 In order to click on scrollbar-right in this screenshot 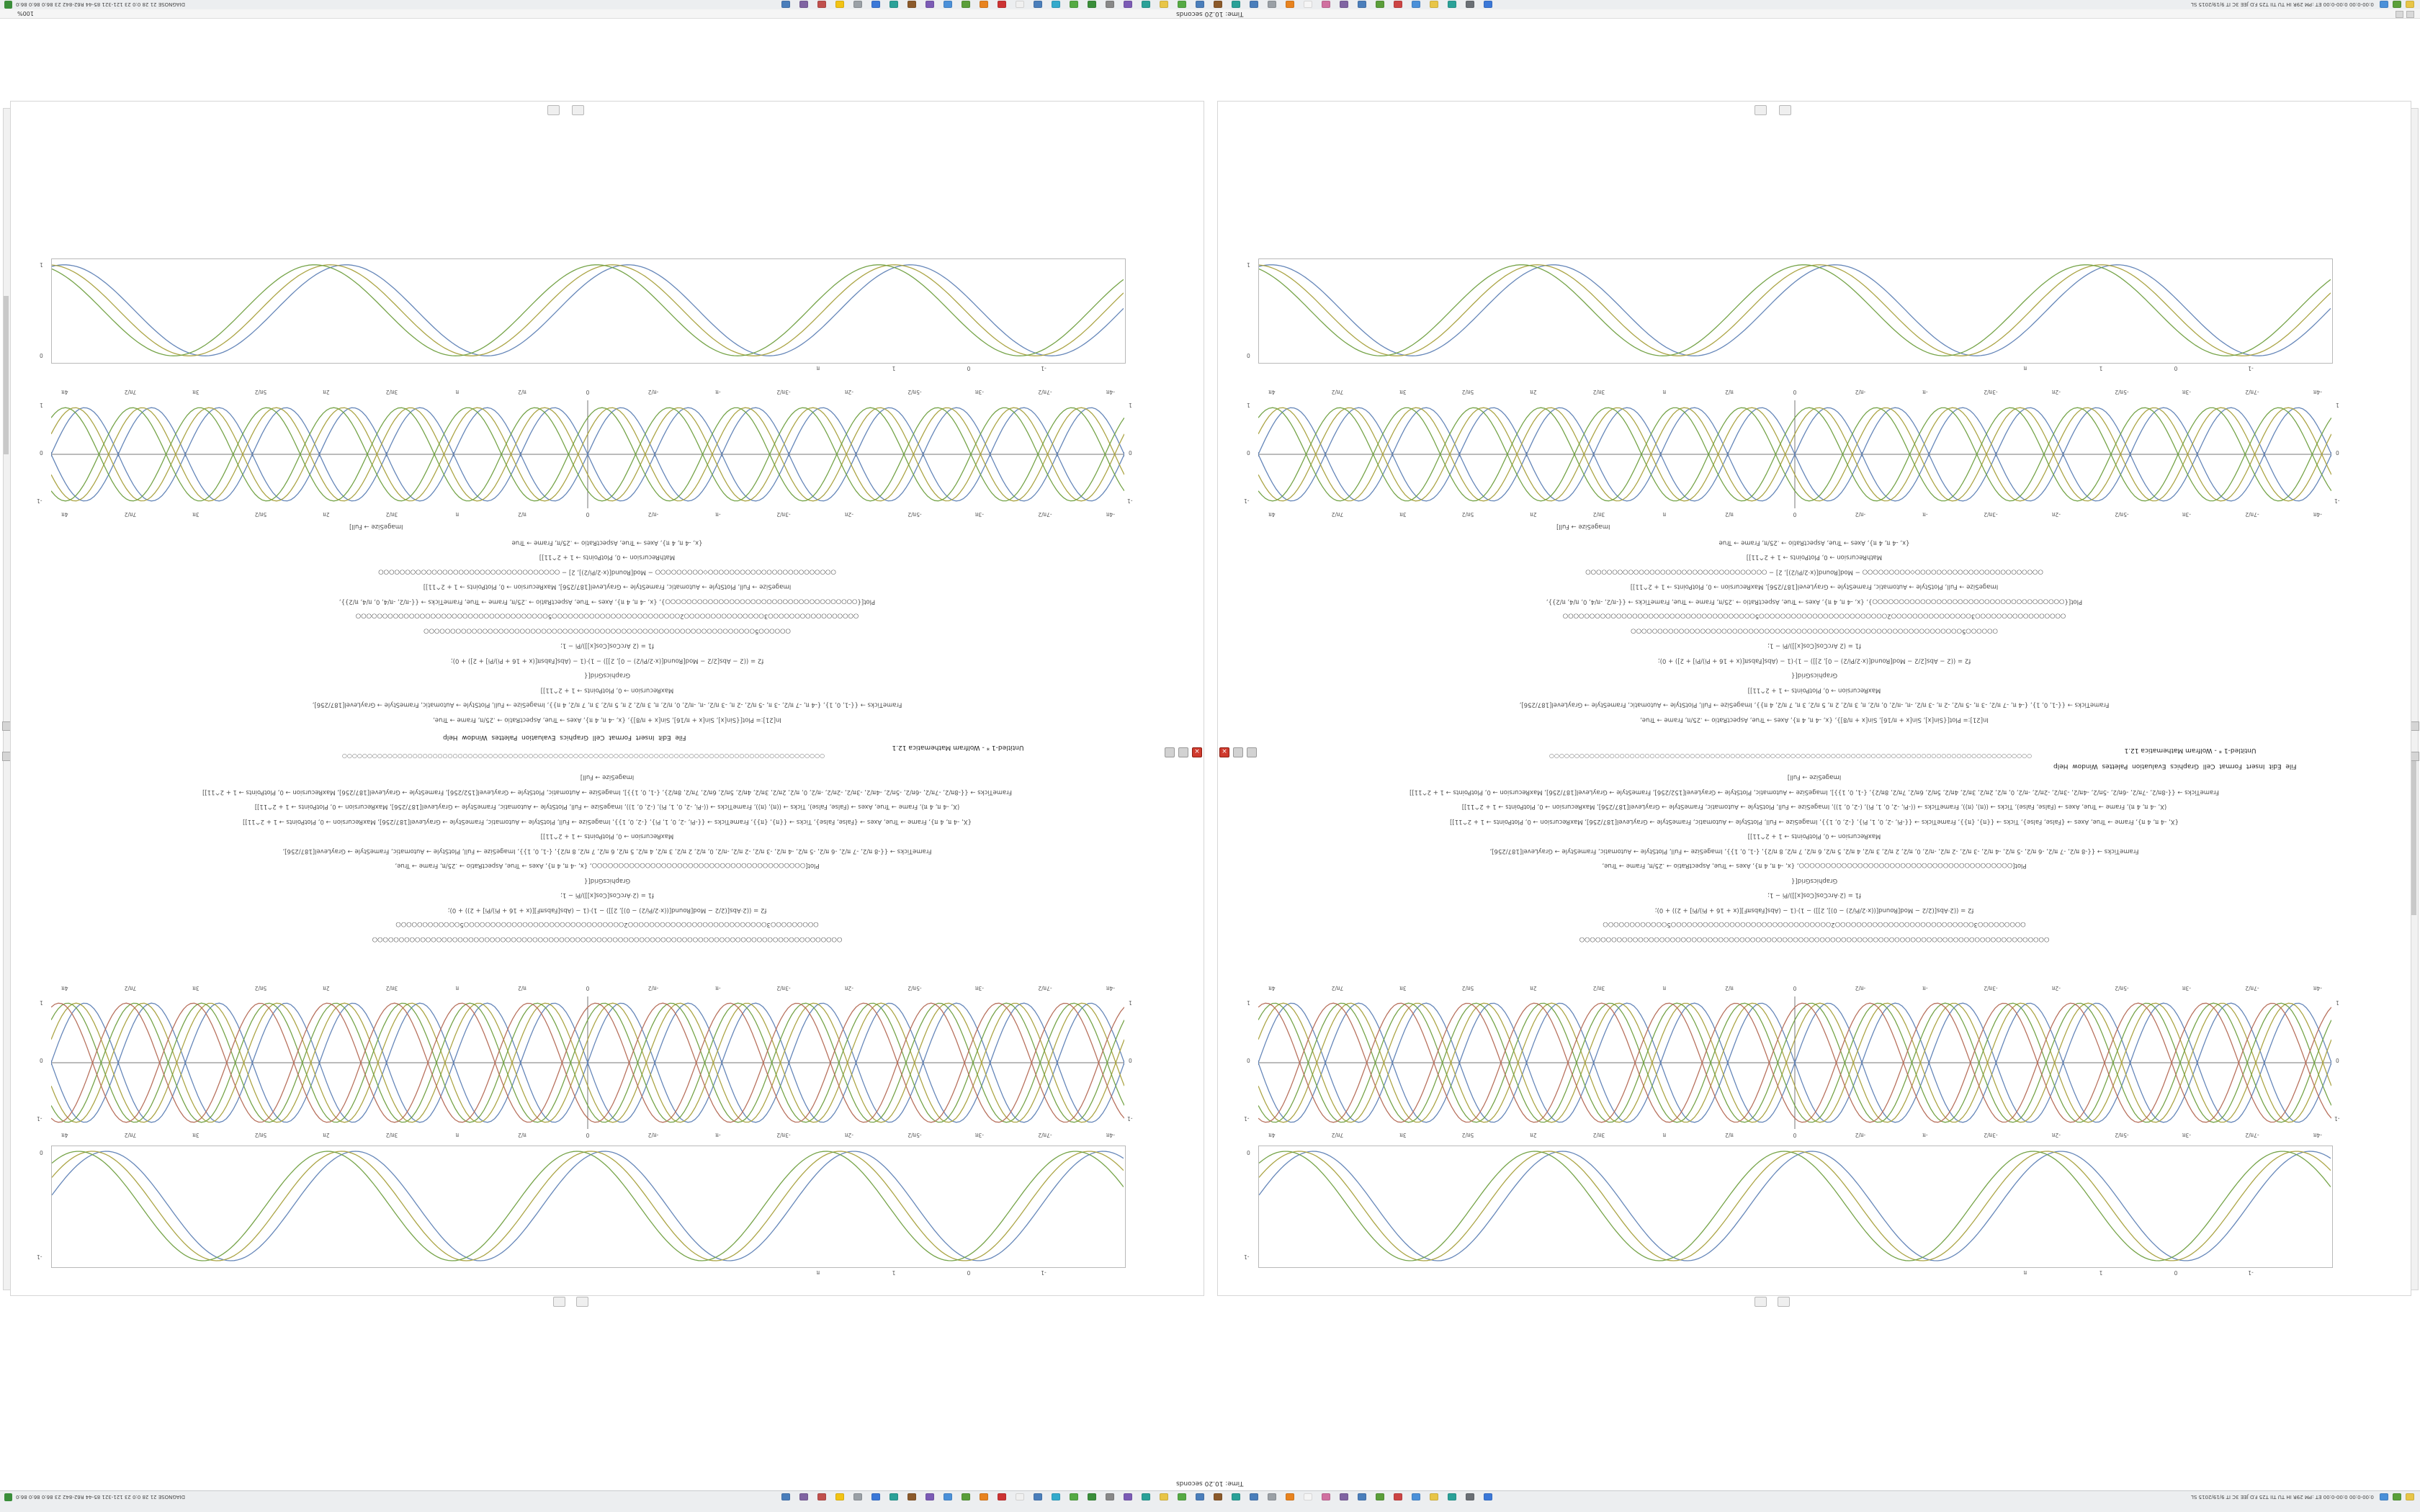, I will do `click(2415, 699)`.